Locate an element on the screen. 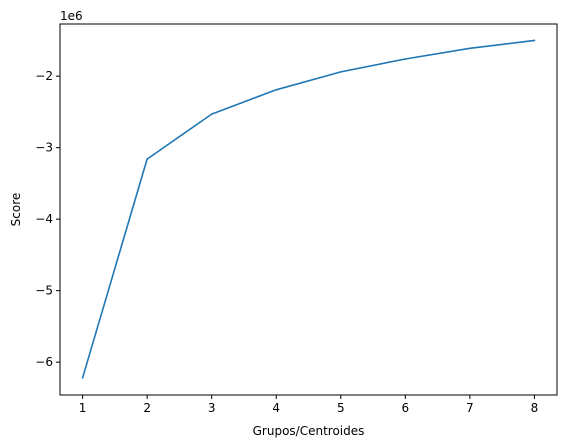 The height and width of the screenshot is (448, 565). y-tick-label: −3 is located at coordinates (44, 148).